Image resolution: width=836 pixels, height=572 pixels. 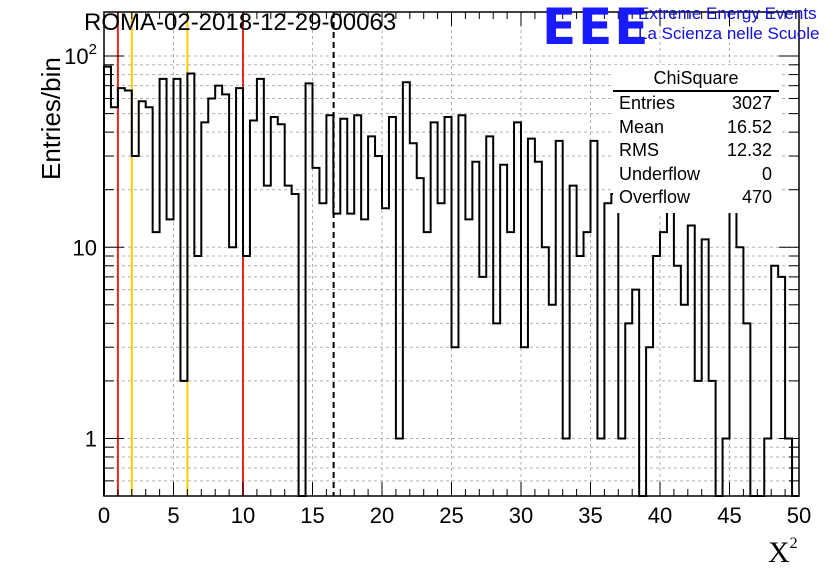 What do you see at coordinates (521, 515) in the screenshot?
I see `x-tick-label: 30` at bounding box center [521, 515].